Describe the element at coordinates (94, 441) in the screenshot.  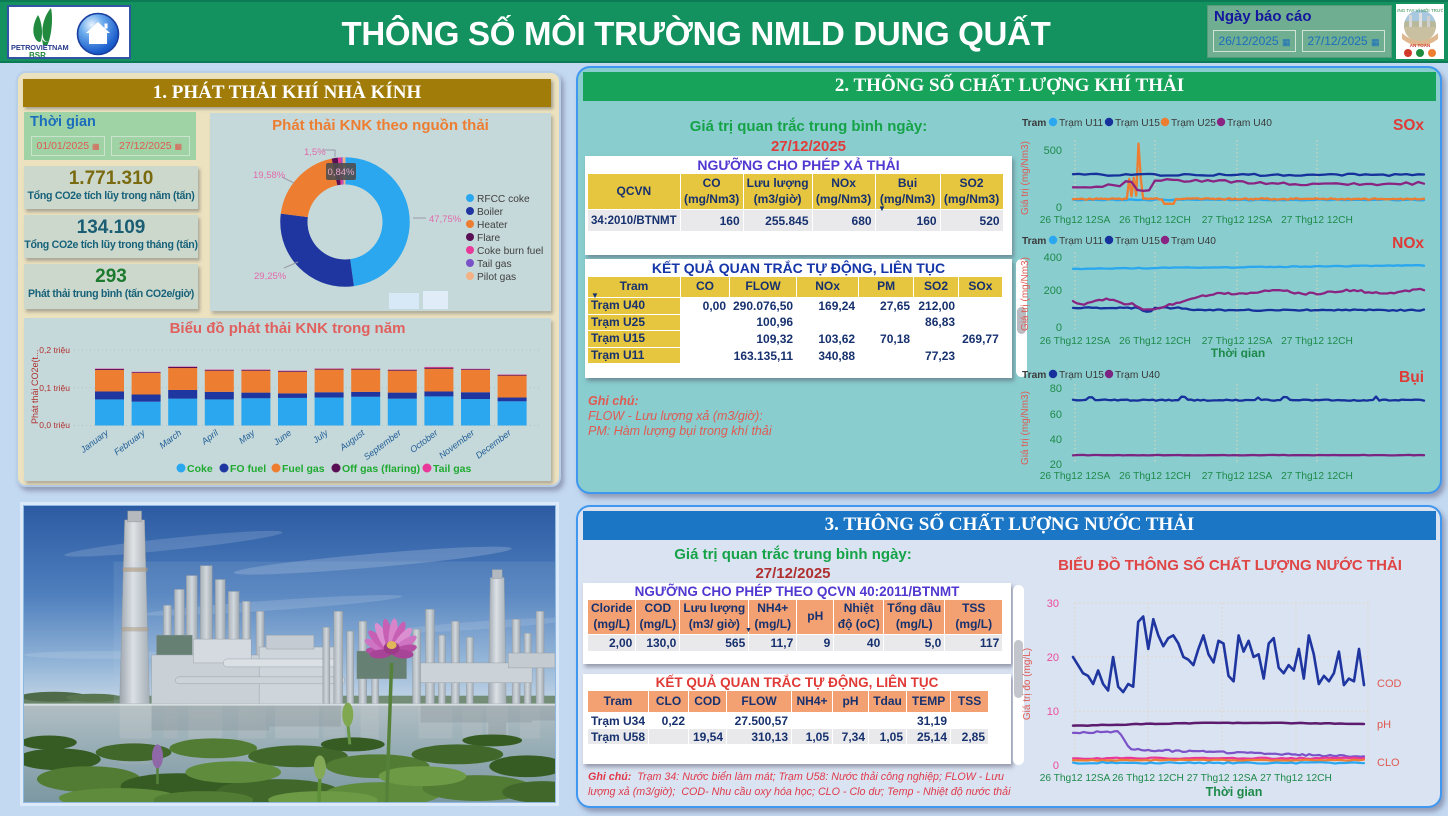
I see `svg-text: January` at that location.